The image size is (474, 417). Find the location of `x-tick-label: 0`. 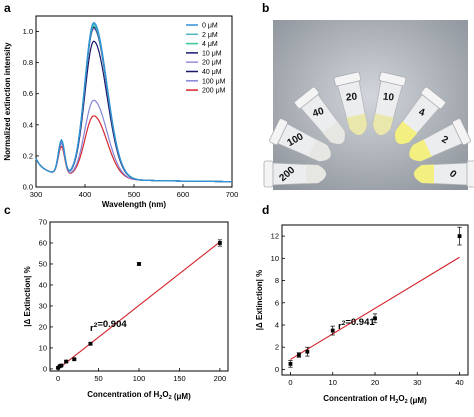

x-tick-label: 0 is located at coordinates (290, 382).